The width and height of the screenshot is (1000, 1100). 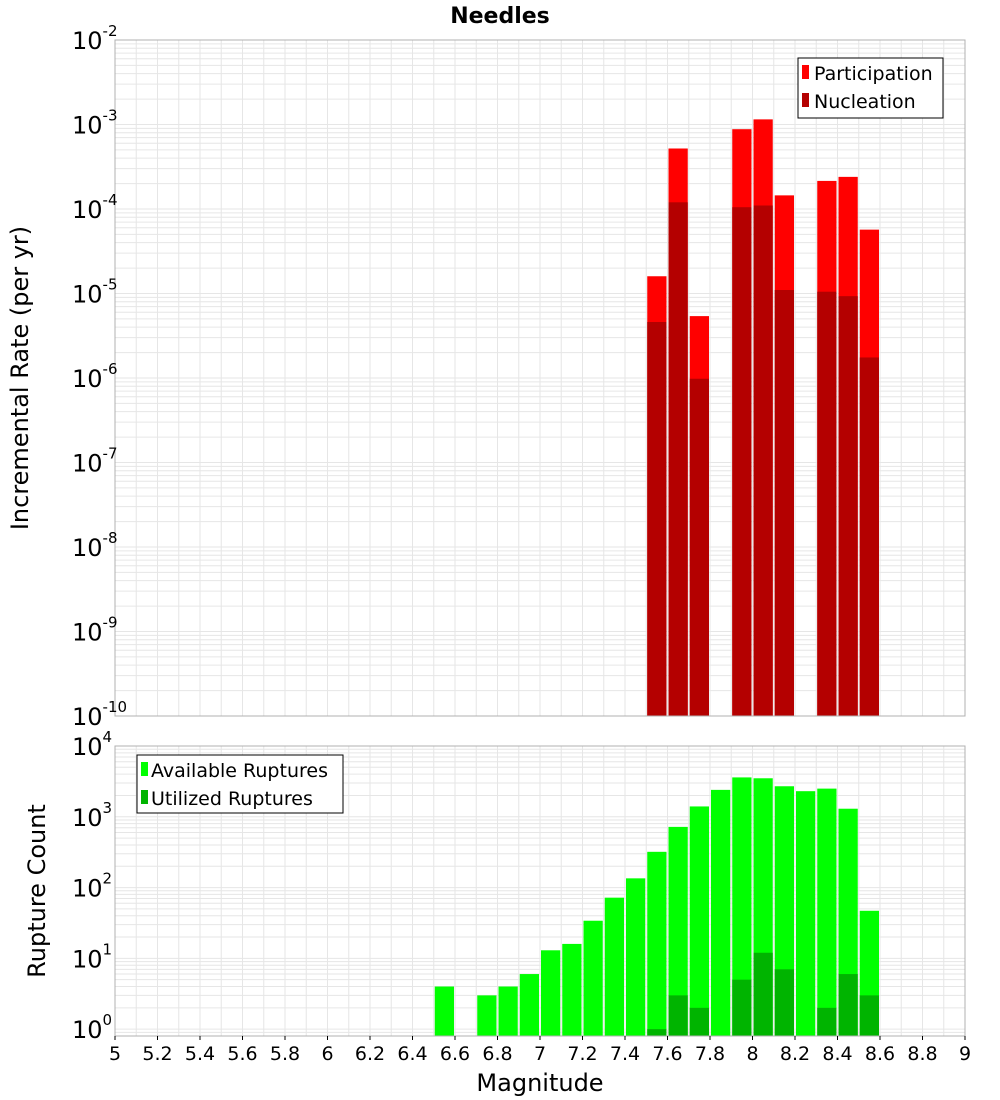 I want to click on x-tick-label: 5.2, so click(x=157, y=1054).